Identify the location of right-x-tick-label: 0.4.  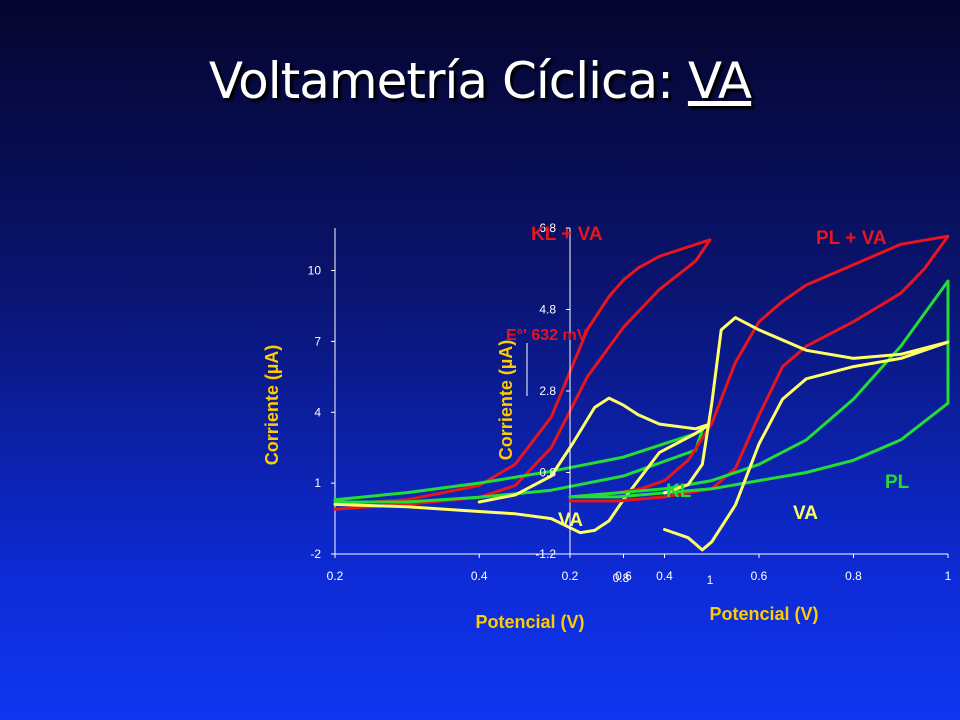
(664, 576).